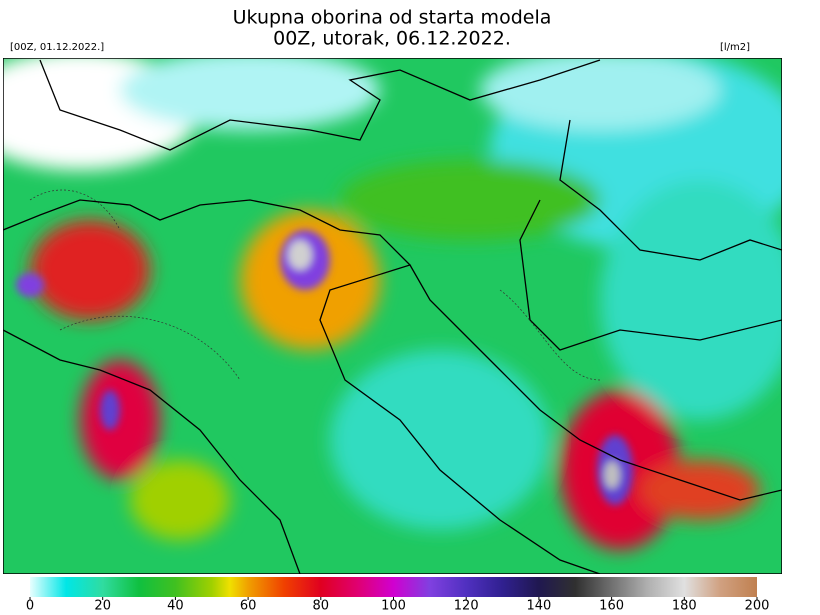 This screenshot has height=615, width=820. What do you see at coordinates (757, 606) in the screenshot?
I see `colorbar-tick-label: 200` at bounding box center [757, 606].